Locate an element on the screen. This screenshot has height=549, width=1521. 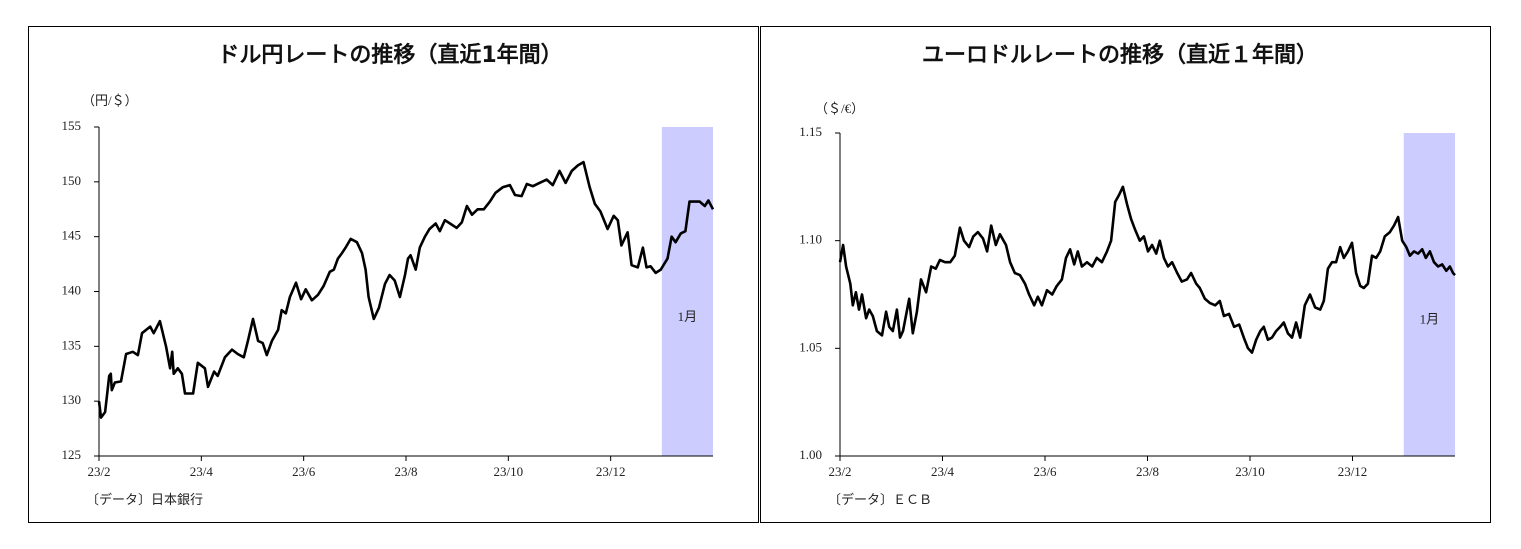
y-tick-label: 155 is located at coordinates (72, 125).